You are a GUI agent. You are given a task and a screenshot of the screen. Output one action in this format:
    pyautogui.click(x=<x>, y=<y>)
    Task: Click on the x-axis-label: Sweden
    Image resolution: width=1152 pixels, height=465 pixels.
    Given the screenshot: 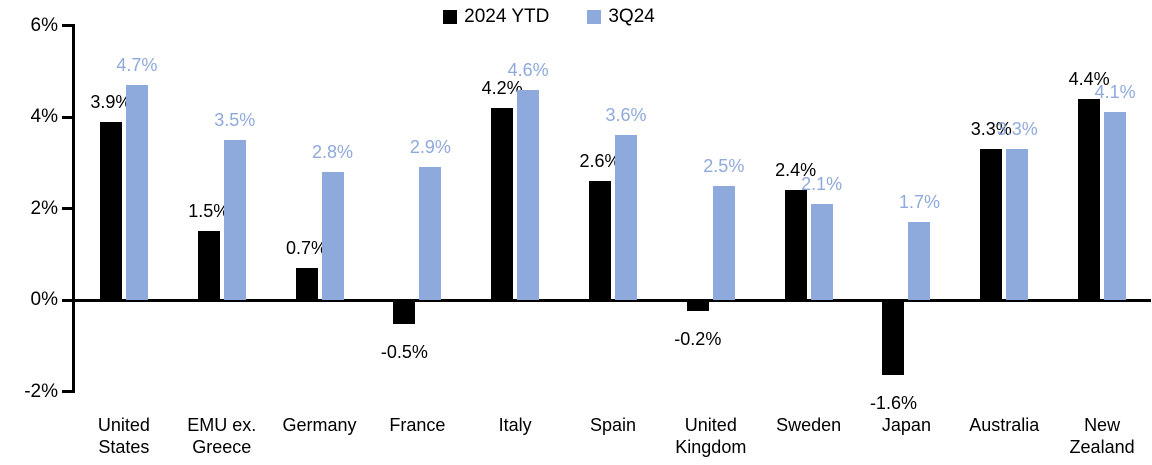 What is the action you would take?
    pyautogui.click(x=809, y=425)
    